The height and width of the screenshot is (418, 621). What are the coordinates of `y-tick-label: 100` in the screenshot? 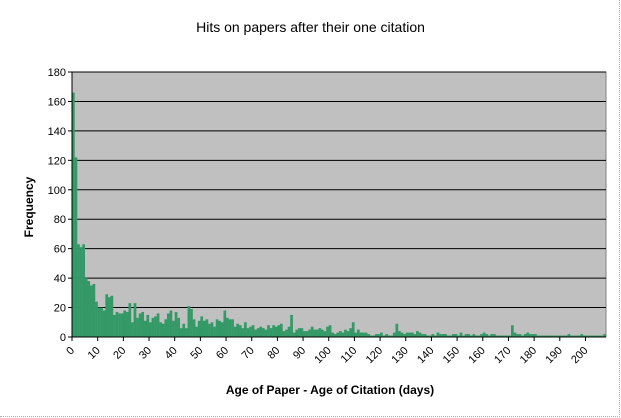 It's located at (57, 191).